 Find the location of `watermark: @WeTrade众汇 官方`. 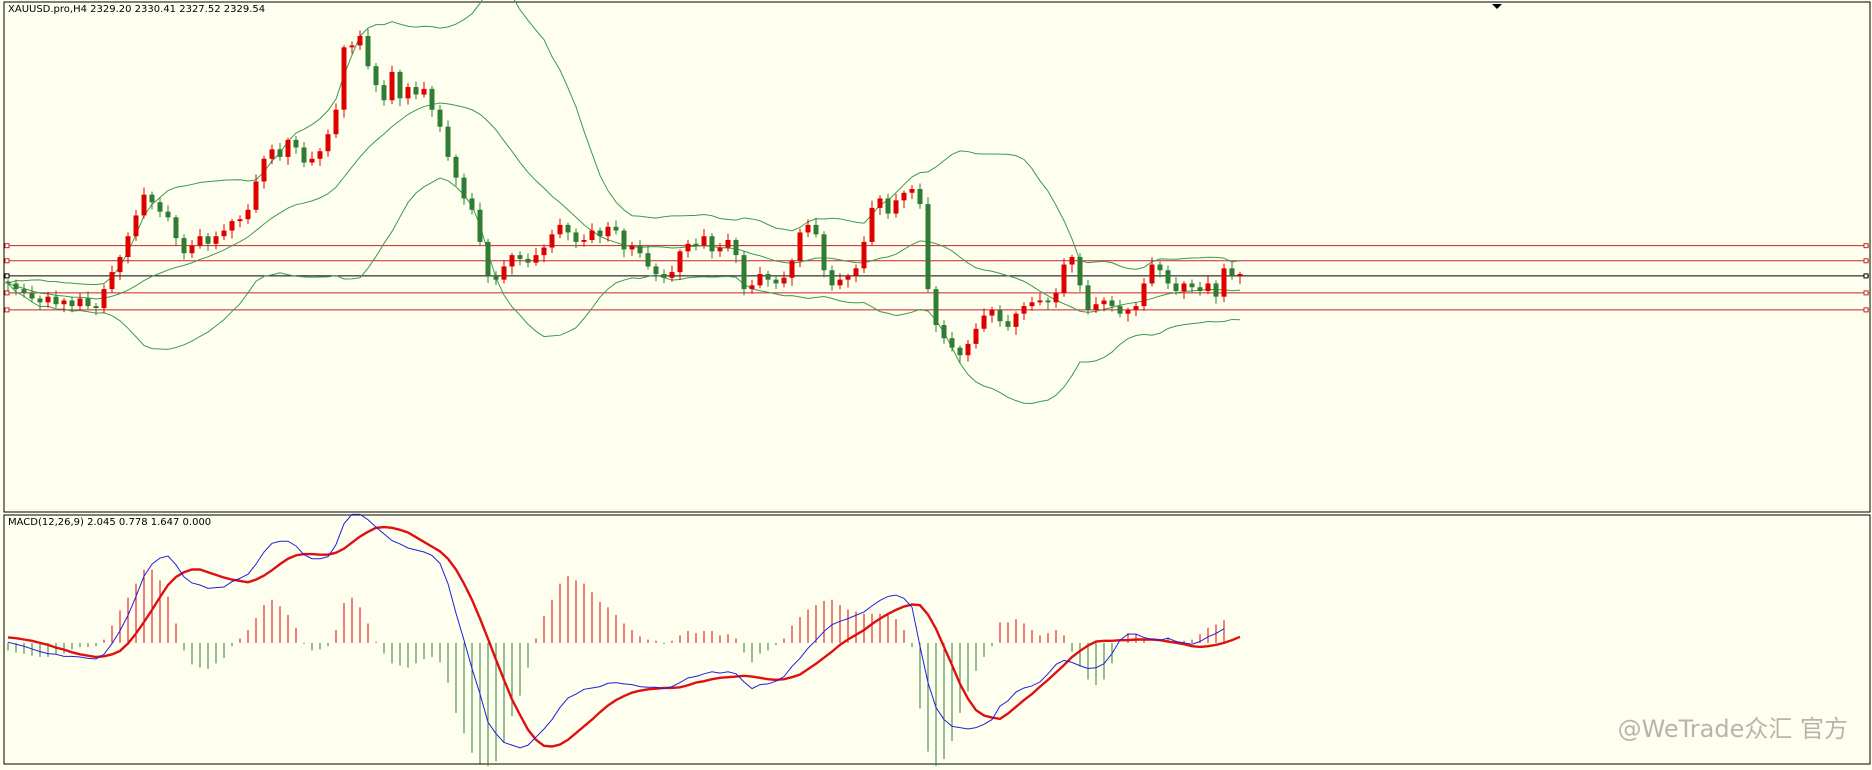

watermark: @WeTrade众汇 官方 is located at coordinates (1732, 729).